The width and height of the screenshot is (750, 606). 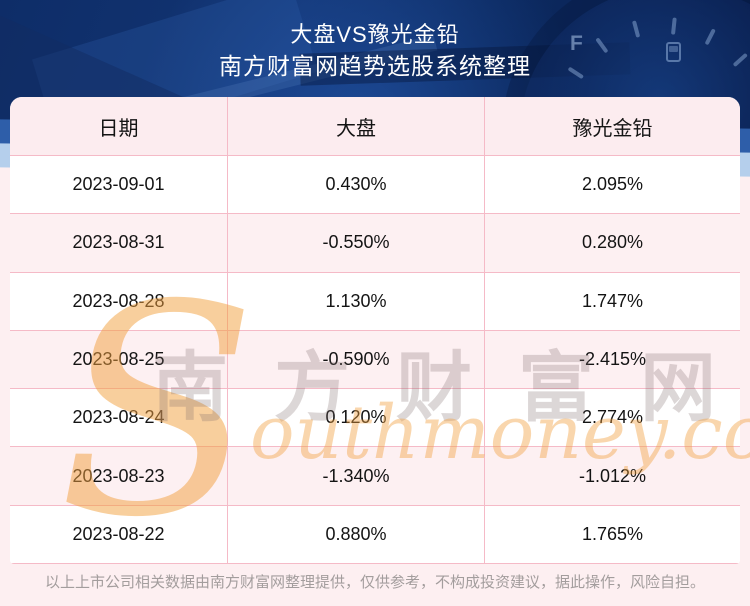 What do you see at coordinates (612, 475) in the screenshot?
I see `stock-cell: -1.012%` at bounding box center [612, 475].